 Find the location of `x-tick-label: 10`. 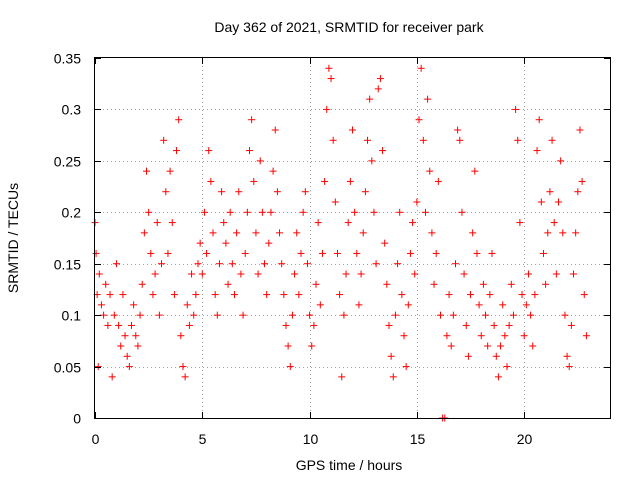

x-tick-label: 10 is located at coordinates (311, 439).